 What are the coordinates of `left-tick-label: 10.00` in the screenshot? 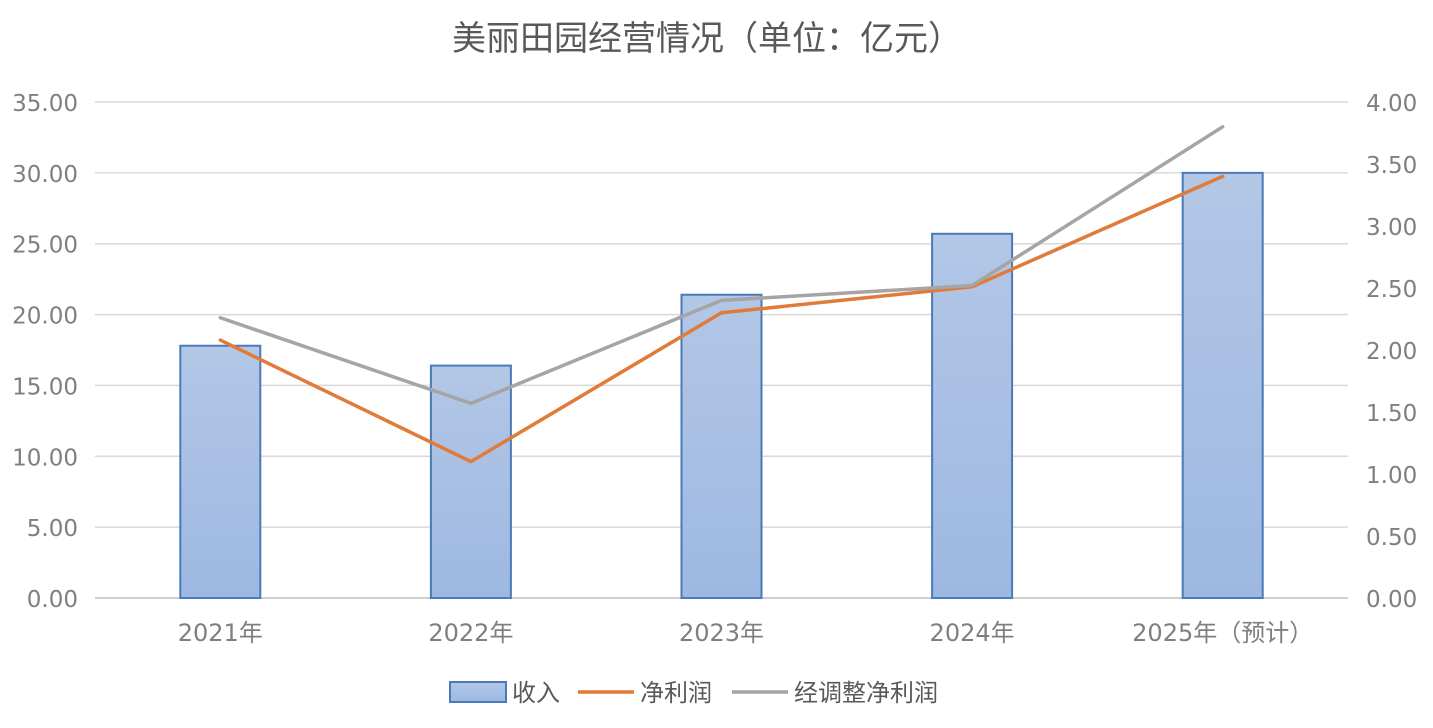 It's located at (45, 458).